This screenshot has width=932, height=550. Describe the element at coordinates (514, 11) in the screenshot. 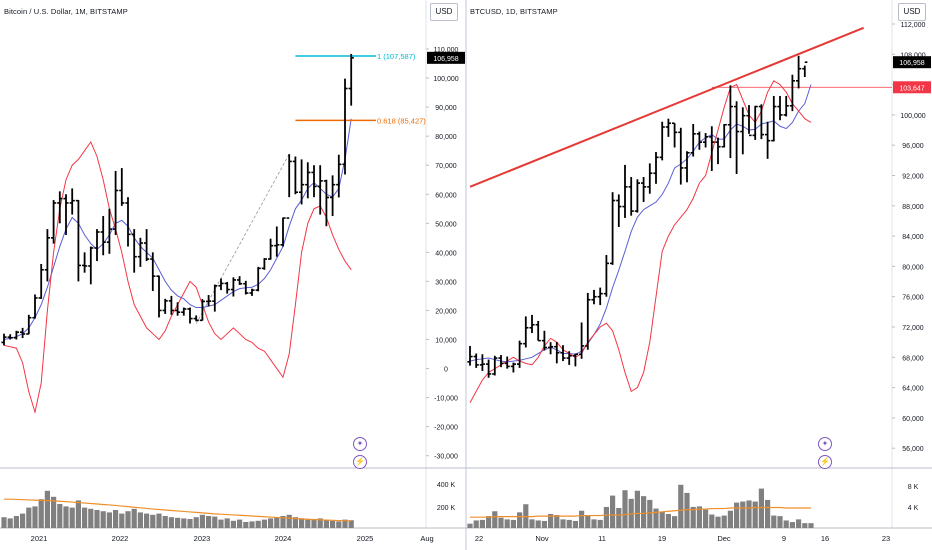

I see `chart-title: BTCUSD, 1D, BITSTAMP` at that location.